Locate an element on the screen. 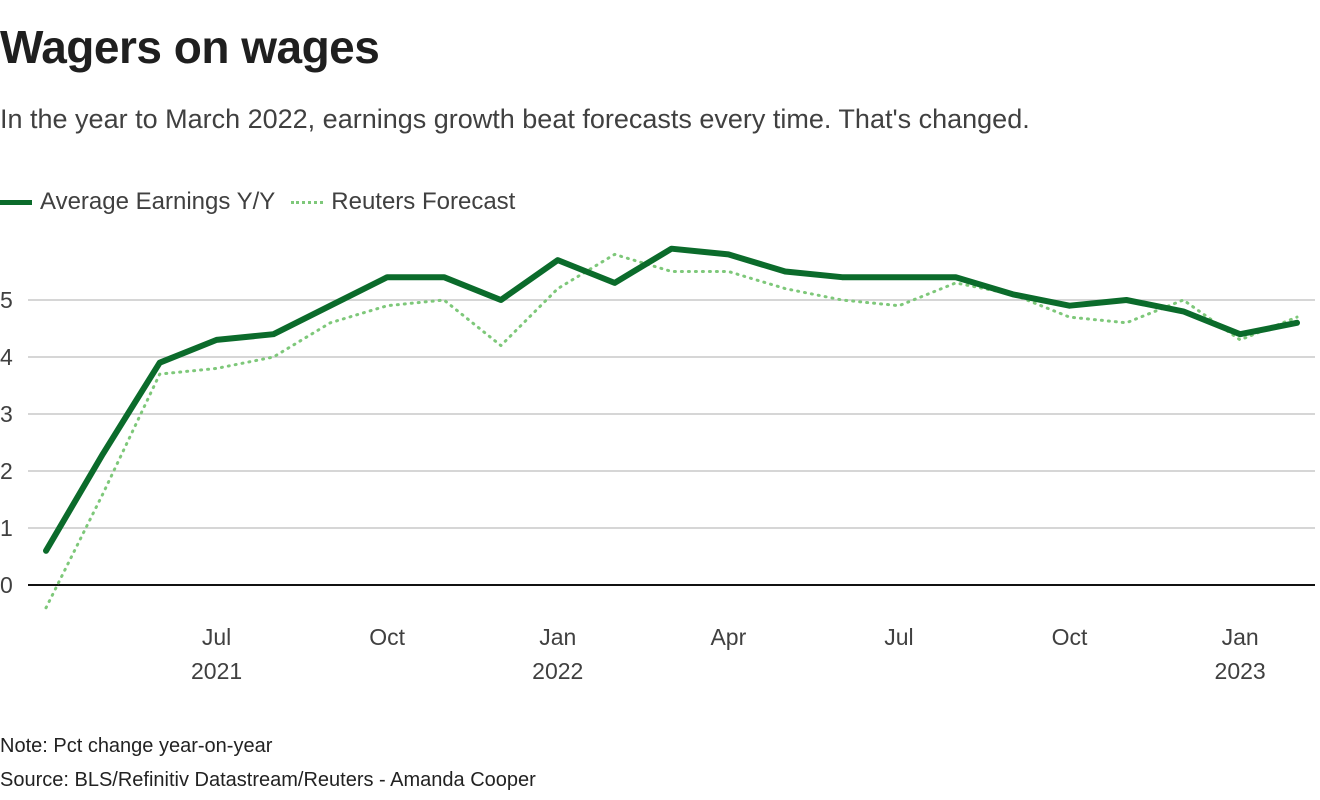 This screenshot has height=800, width=1320. legend-swatch-dotted is located at coordinates (307, 202).